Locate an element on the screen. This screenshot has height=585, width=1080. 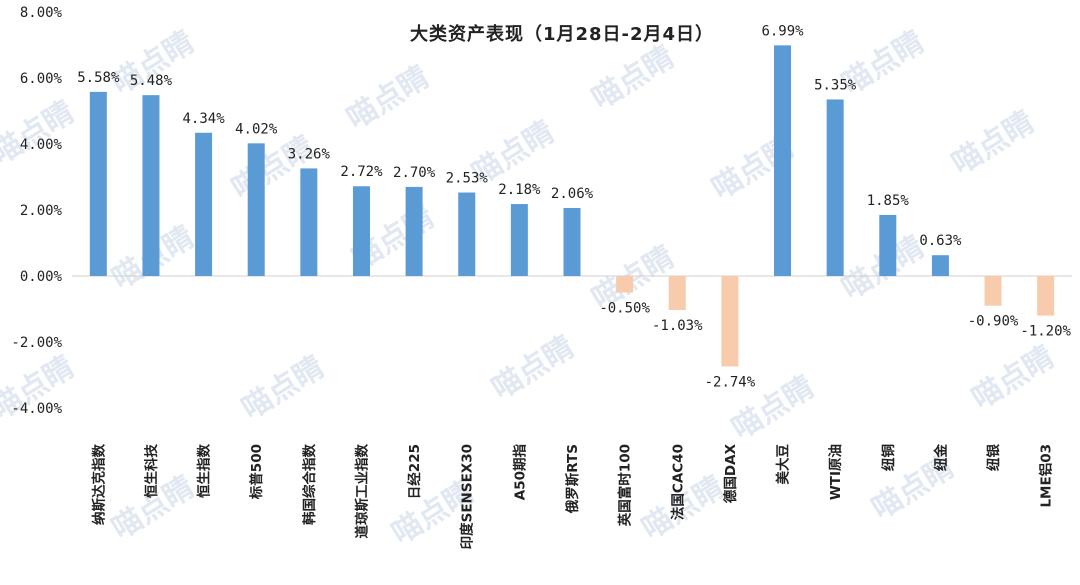
x-tick-label: 俄罗斯RTS is located at coordinates (572, 479).